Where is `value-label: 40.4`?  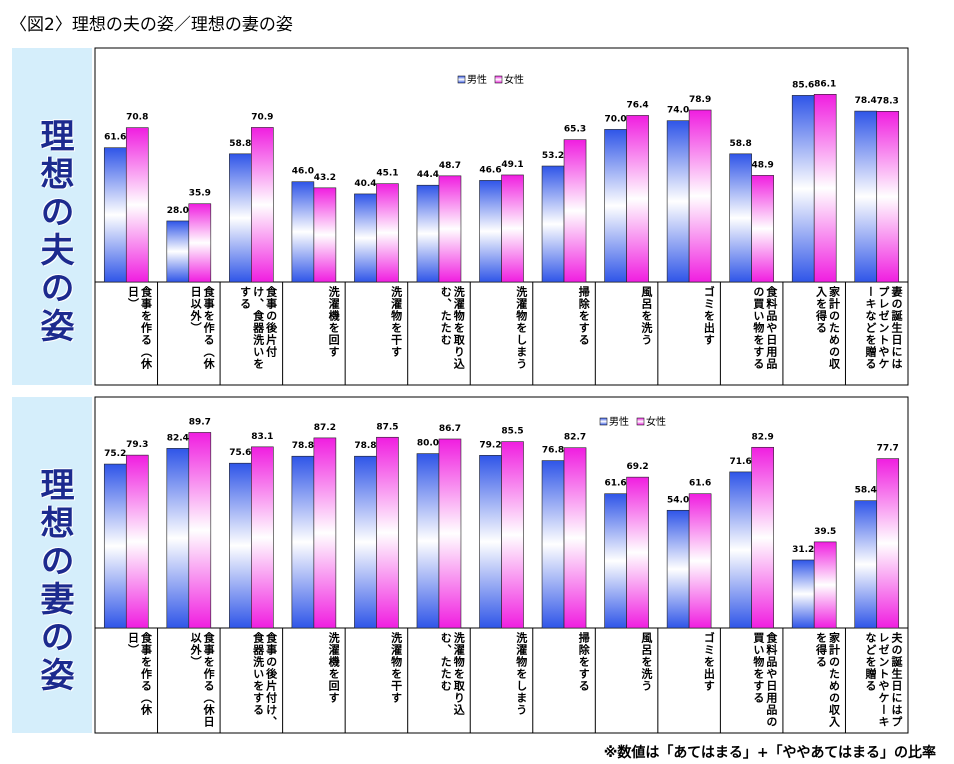
value-label: 40.4 is located at coordinates (365, 184).